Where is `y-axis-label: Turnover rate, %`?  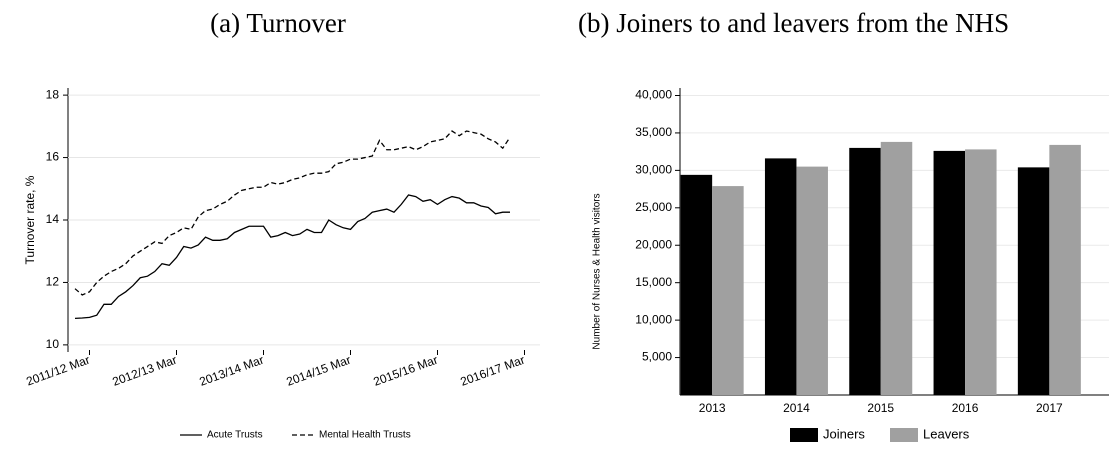 y-axis-label: Turnover rate, % is located at coordinates (30, 219).